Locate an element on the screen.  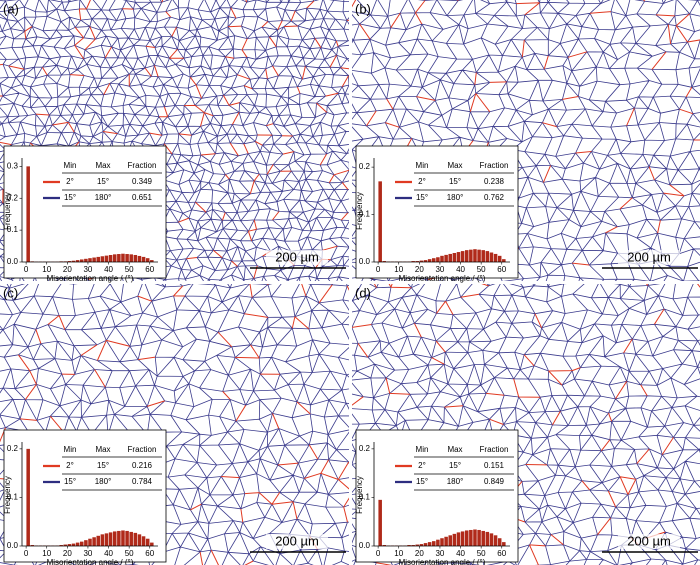
table-cell: 0.784 is located at coordinates (142, 481).